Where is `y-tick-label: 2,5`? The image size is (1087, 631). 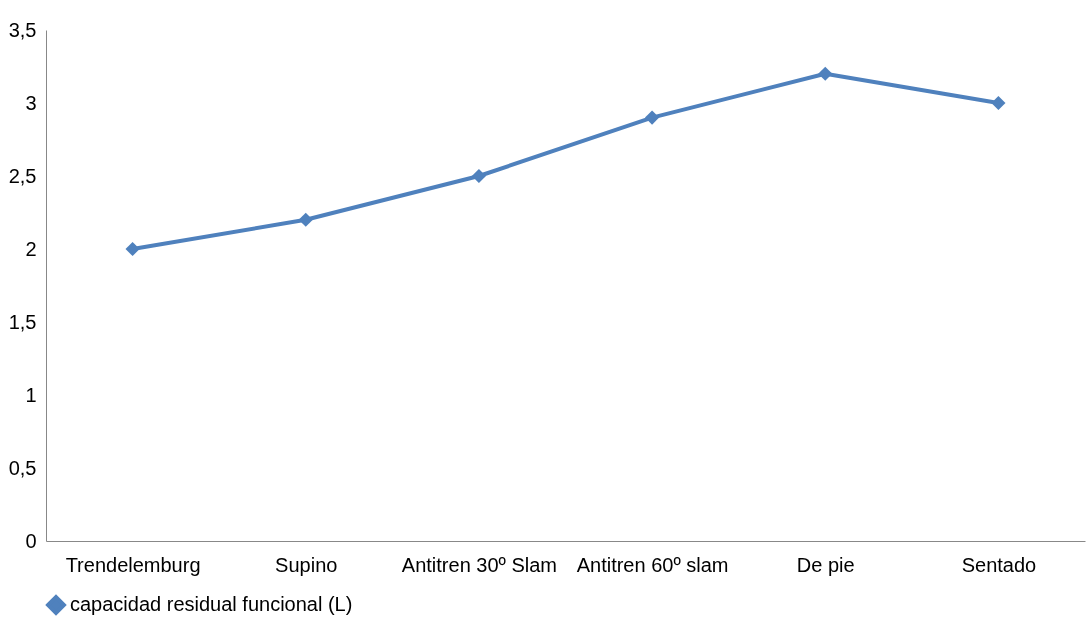 y-tick-label: 2,5 is located at coordinates (22, 175).